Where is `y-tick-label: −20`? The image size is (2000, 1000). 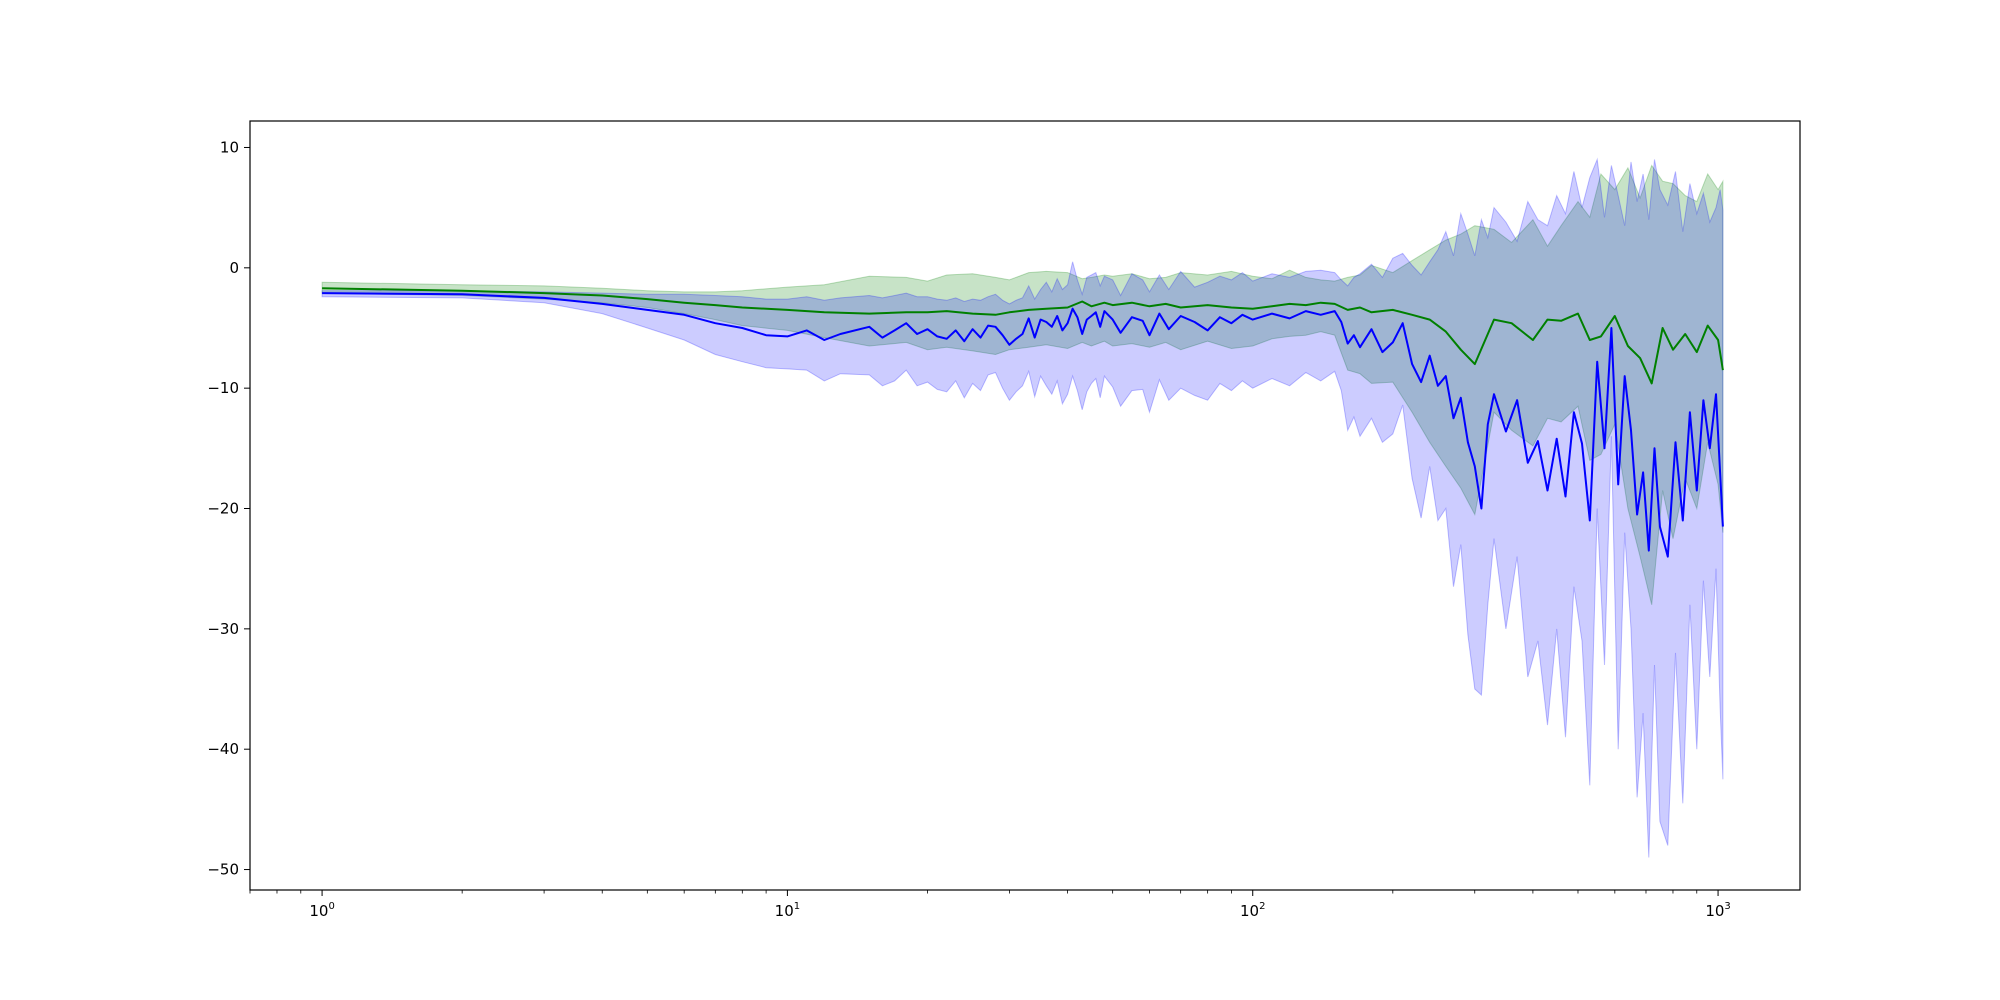 y-tick-label: −20 is located at coordinates (223, 509).